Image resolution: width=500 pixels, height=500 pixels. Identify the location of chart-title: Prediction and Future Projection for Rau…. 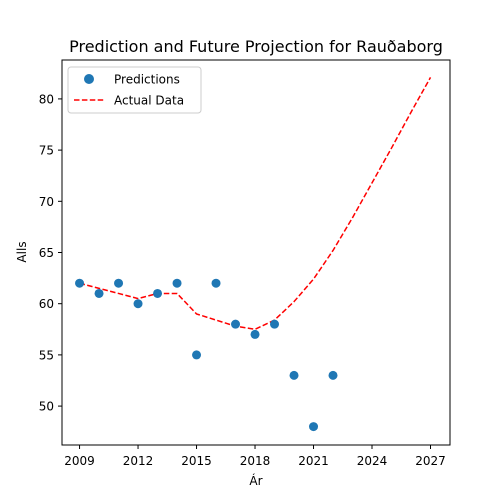
(256, 46).